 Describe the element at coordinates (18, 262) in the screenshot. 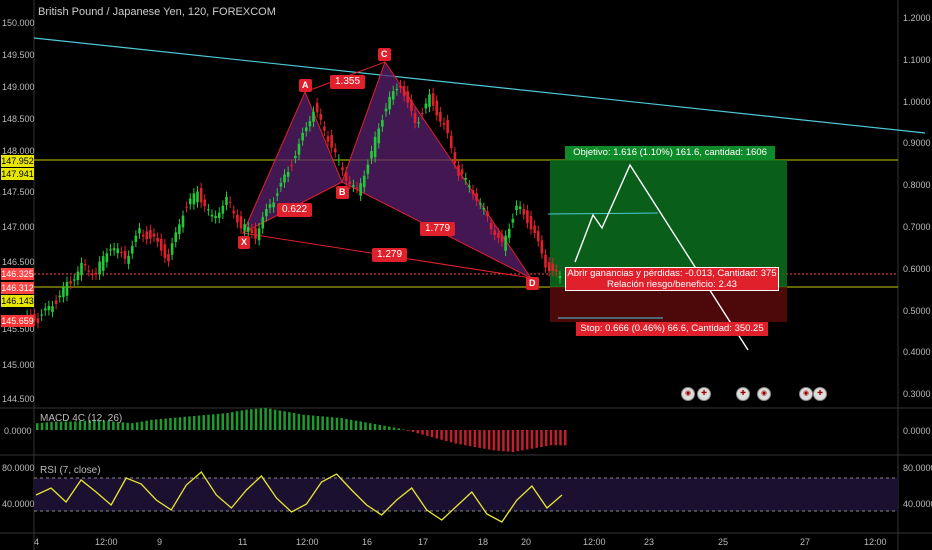

I see `price-tick: 146.500` at that location.